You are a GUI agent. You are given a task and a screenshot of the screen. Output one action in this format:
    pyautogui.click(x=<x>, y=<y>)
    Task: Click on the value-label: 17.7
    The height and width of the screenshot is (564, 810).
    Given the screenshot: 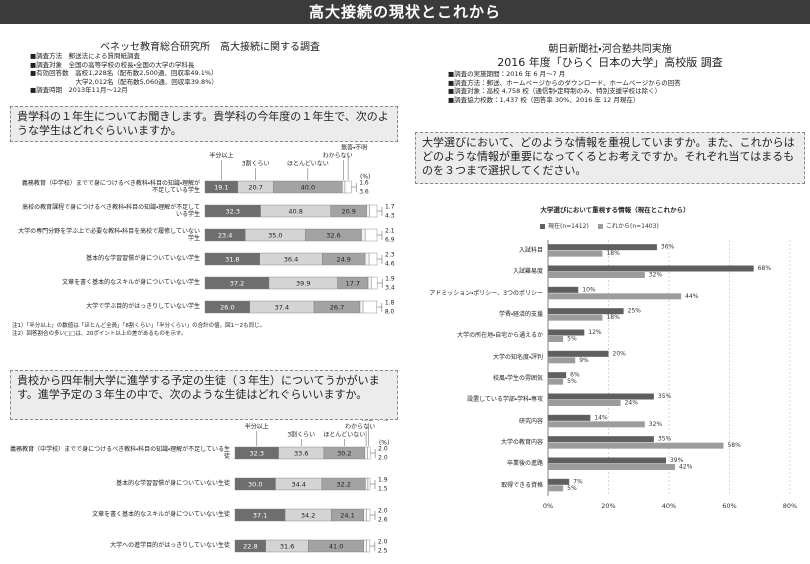 What is the action you would take?
    pyautogui.click(x=353, y=284)
    